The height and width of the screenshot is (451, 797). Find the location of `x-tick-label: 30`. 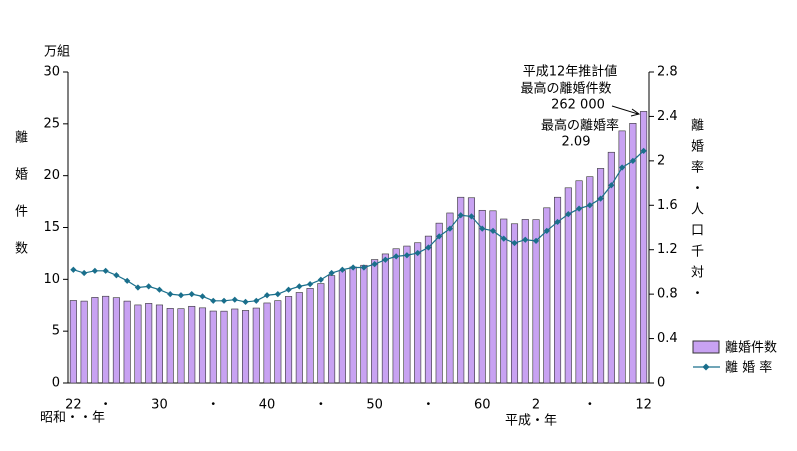

x-tick-label: 30 is located at coordinates (159, 405).